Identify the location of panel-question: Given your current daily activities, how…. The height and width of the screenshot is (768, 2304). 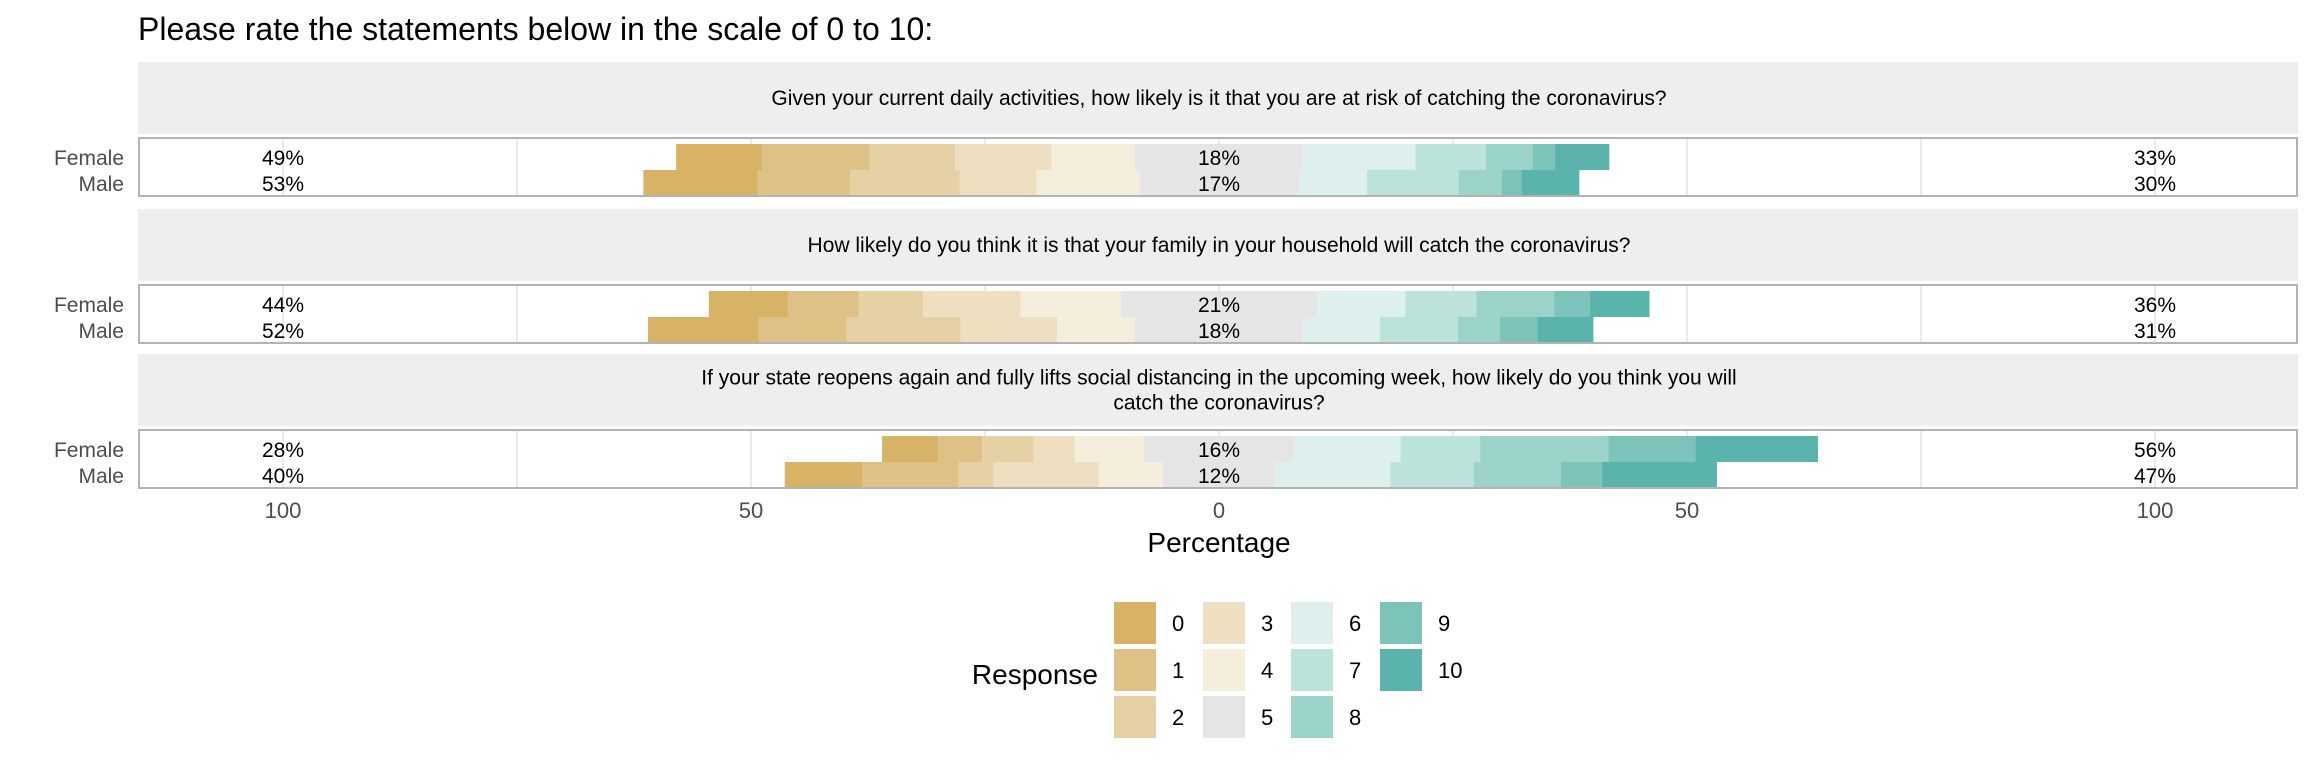
(1218, 98).